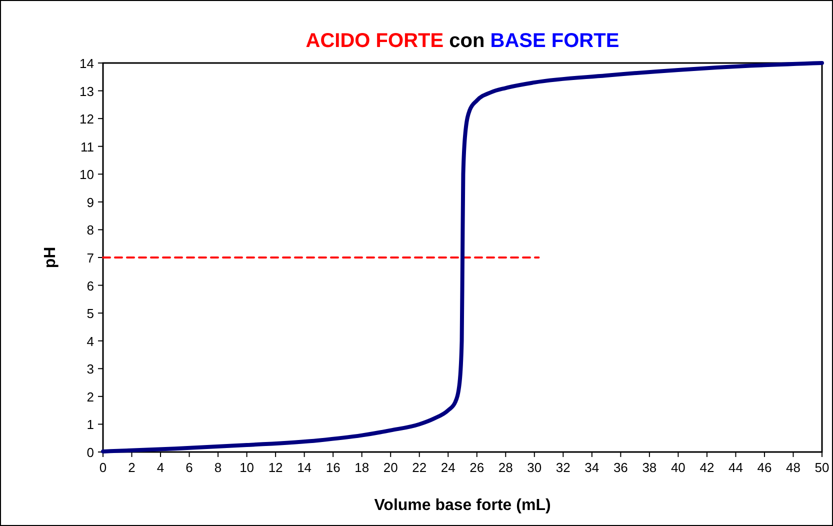  Describe the element at coordinates (90, 202) in the screenshot. I see `y-tick-label: 9` at that location.